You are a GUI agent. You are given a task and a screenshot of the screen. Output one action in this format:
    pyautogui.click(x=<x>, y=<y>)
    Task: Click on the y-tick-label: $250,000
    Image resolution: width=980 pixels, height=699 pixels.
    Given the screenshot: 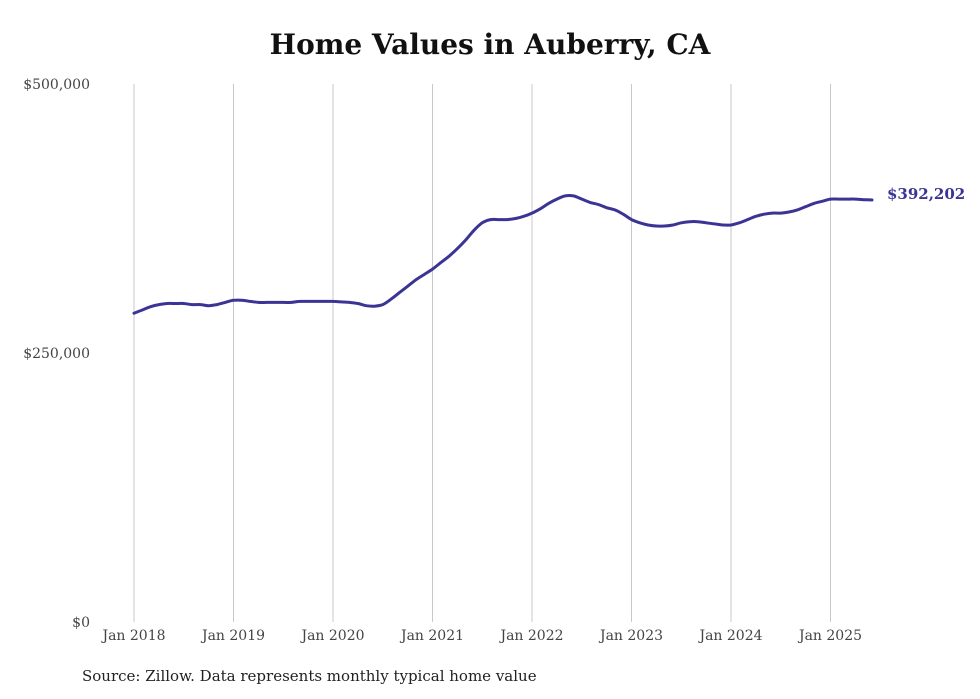 What is the action you would take?
    pyautogui.click(x=56, y=354)
    